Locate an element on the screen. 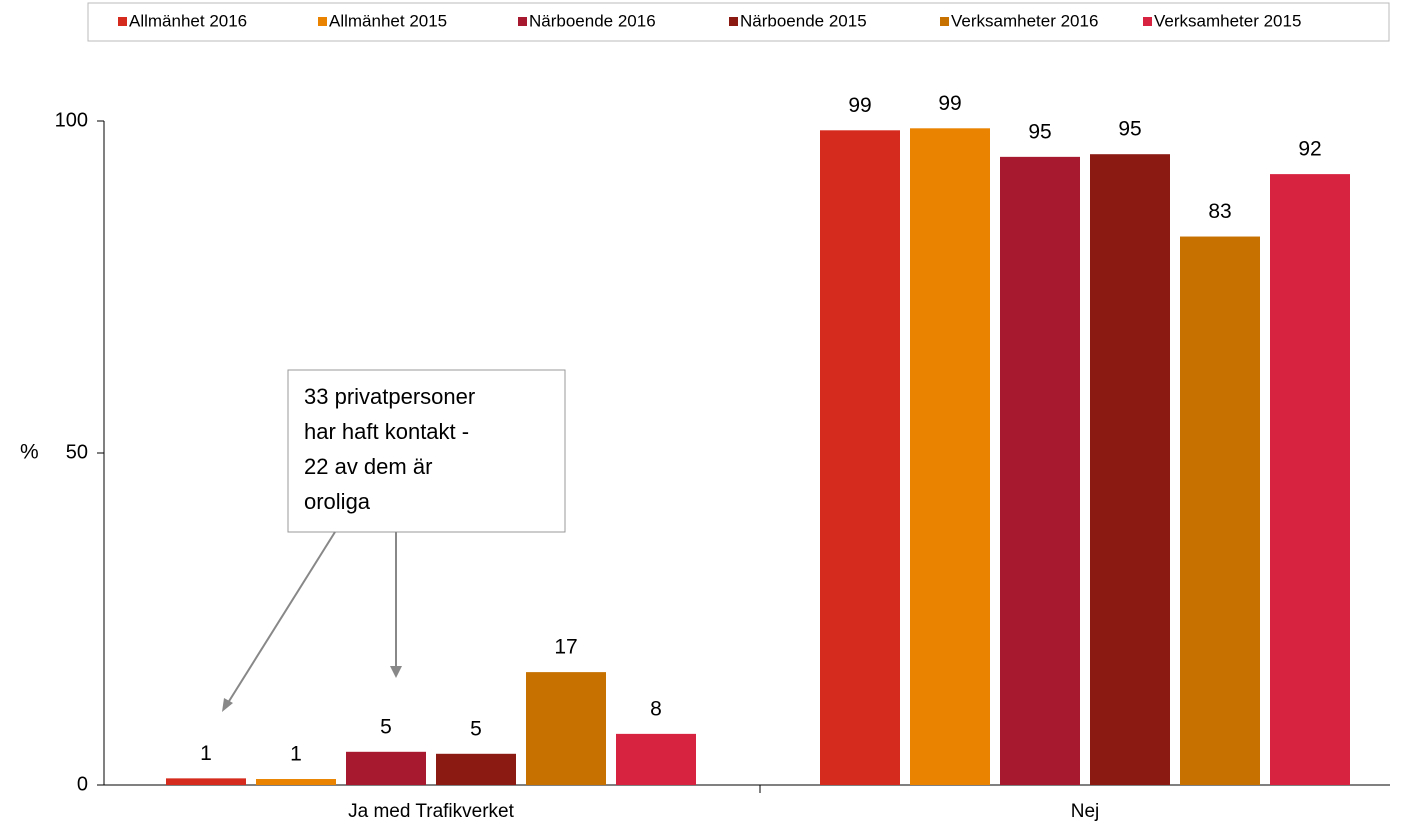  annotation-text: 22 av dem är is located at coordinates (368, 466).